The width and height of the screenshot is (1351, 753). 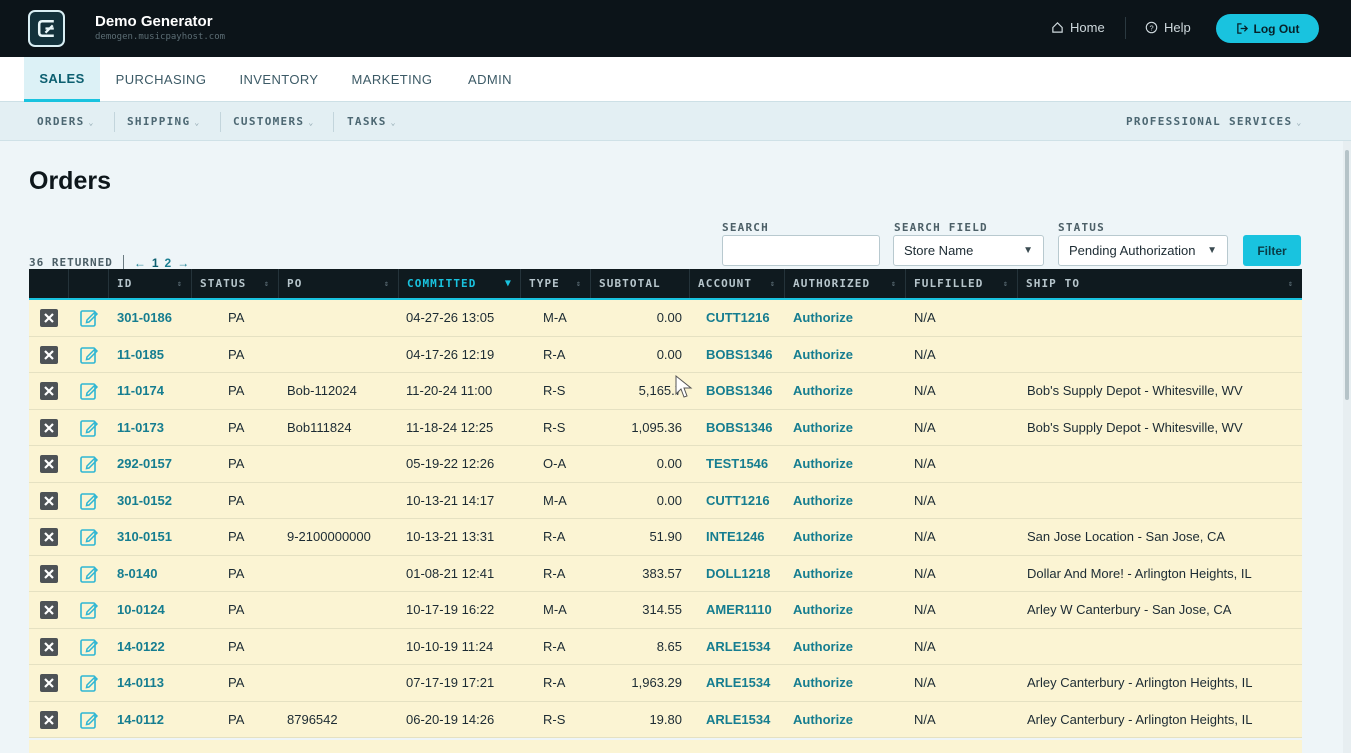 I want to click on account-link: INTE1246, so click(x=735, y=536).